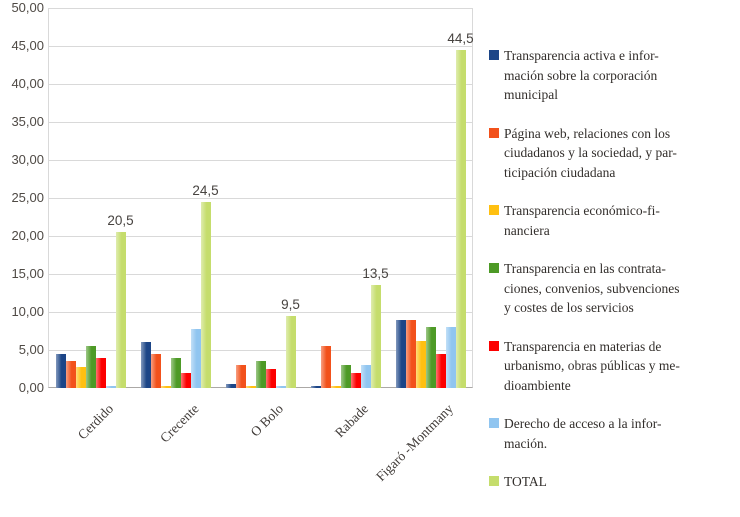 This screenshot has width=740, height=517. I want to click on legend-item-line: mación sobre la corporación, so click(581, 75).